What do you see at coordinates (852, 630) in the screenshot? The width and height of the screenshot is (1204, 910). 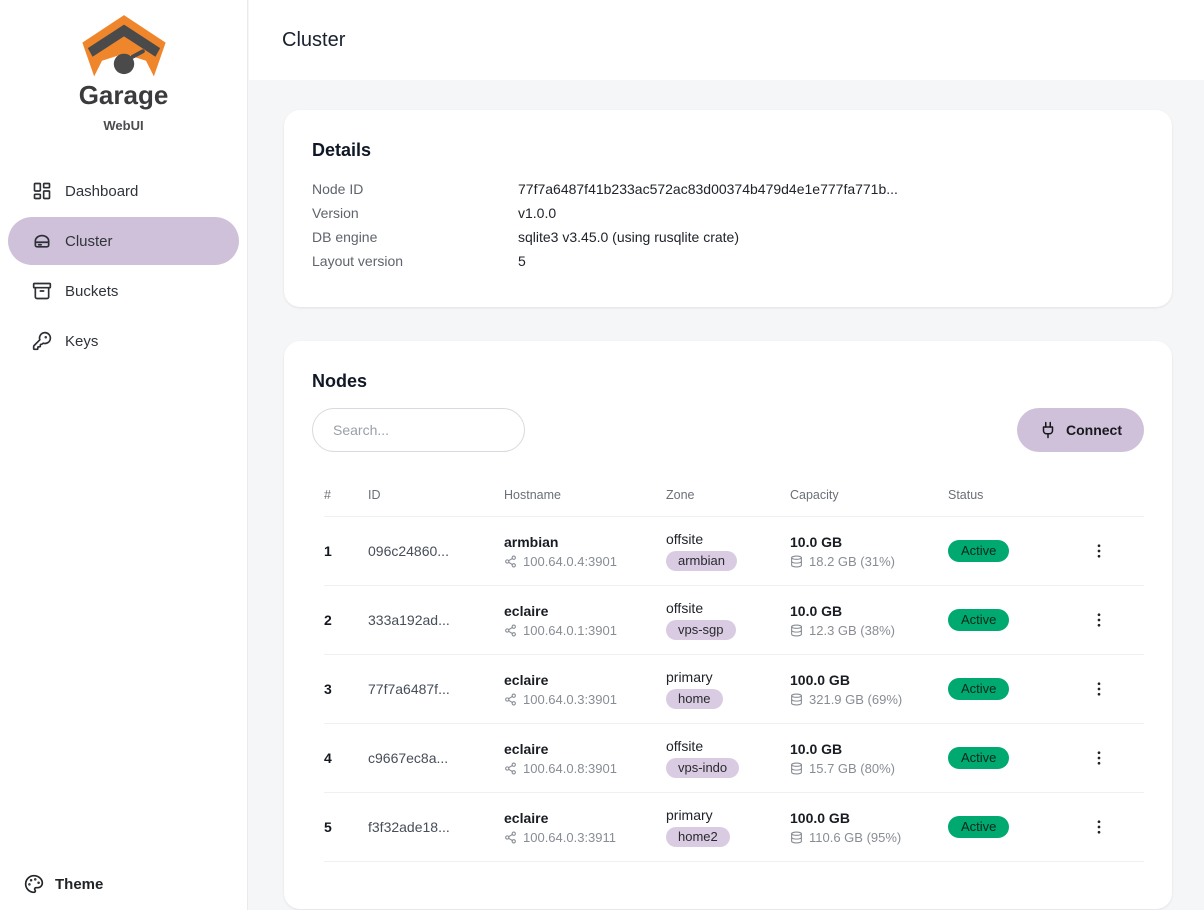 I see `node-used: 12.3 GB (38%)` at bounding box center [852, 630].